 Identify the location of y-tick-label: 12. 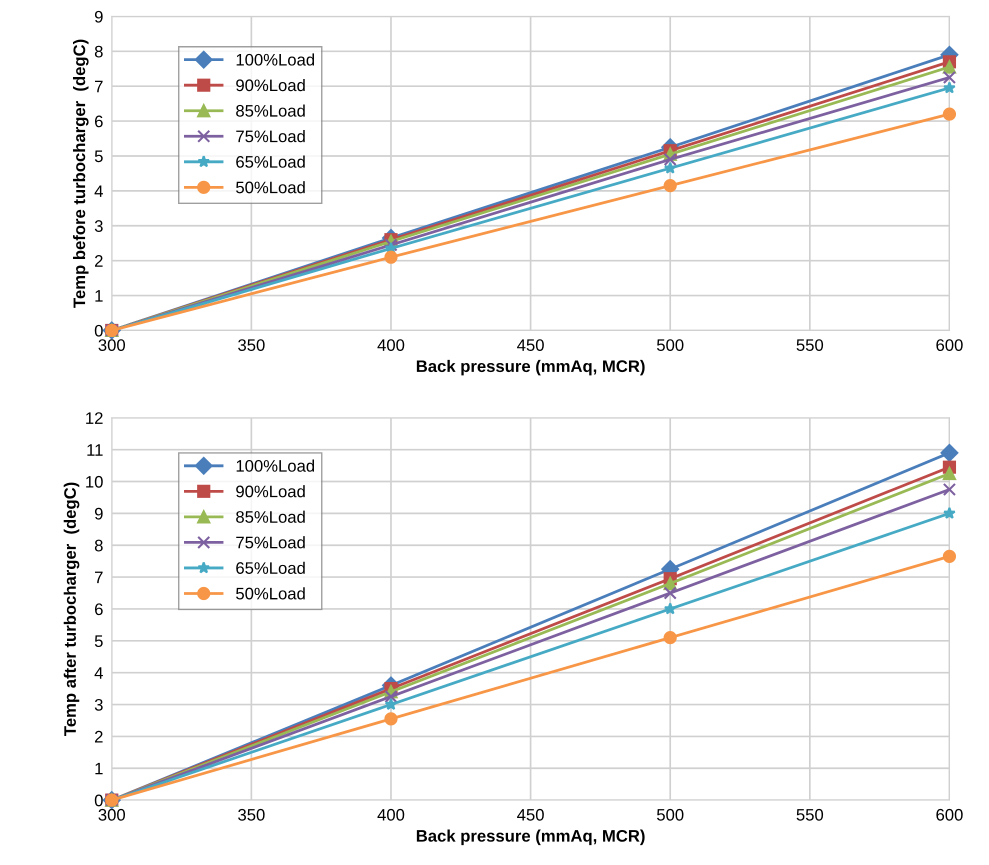
(94, 418).